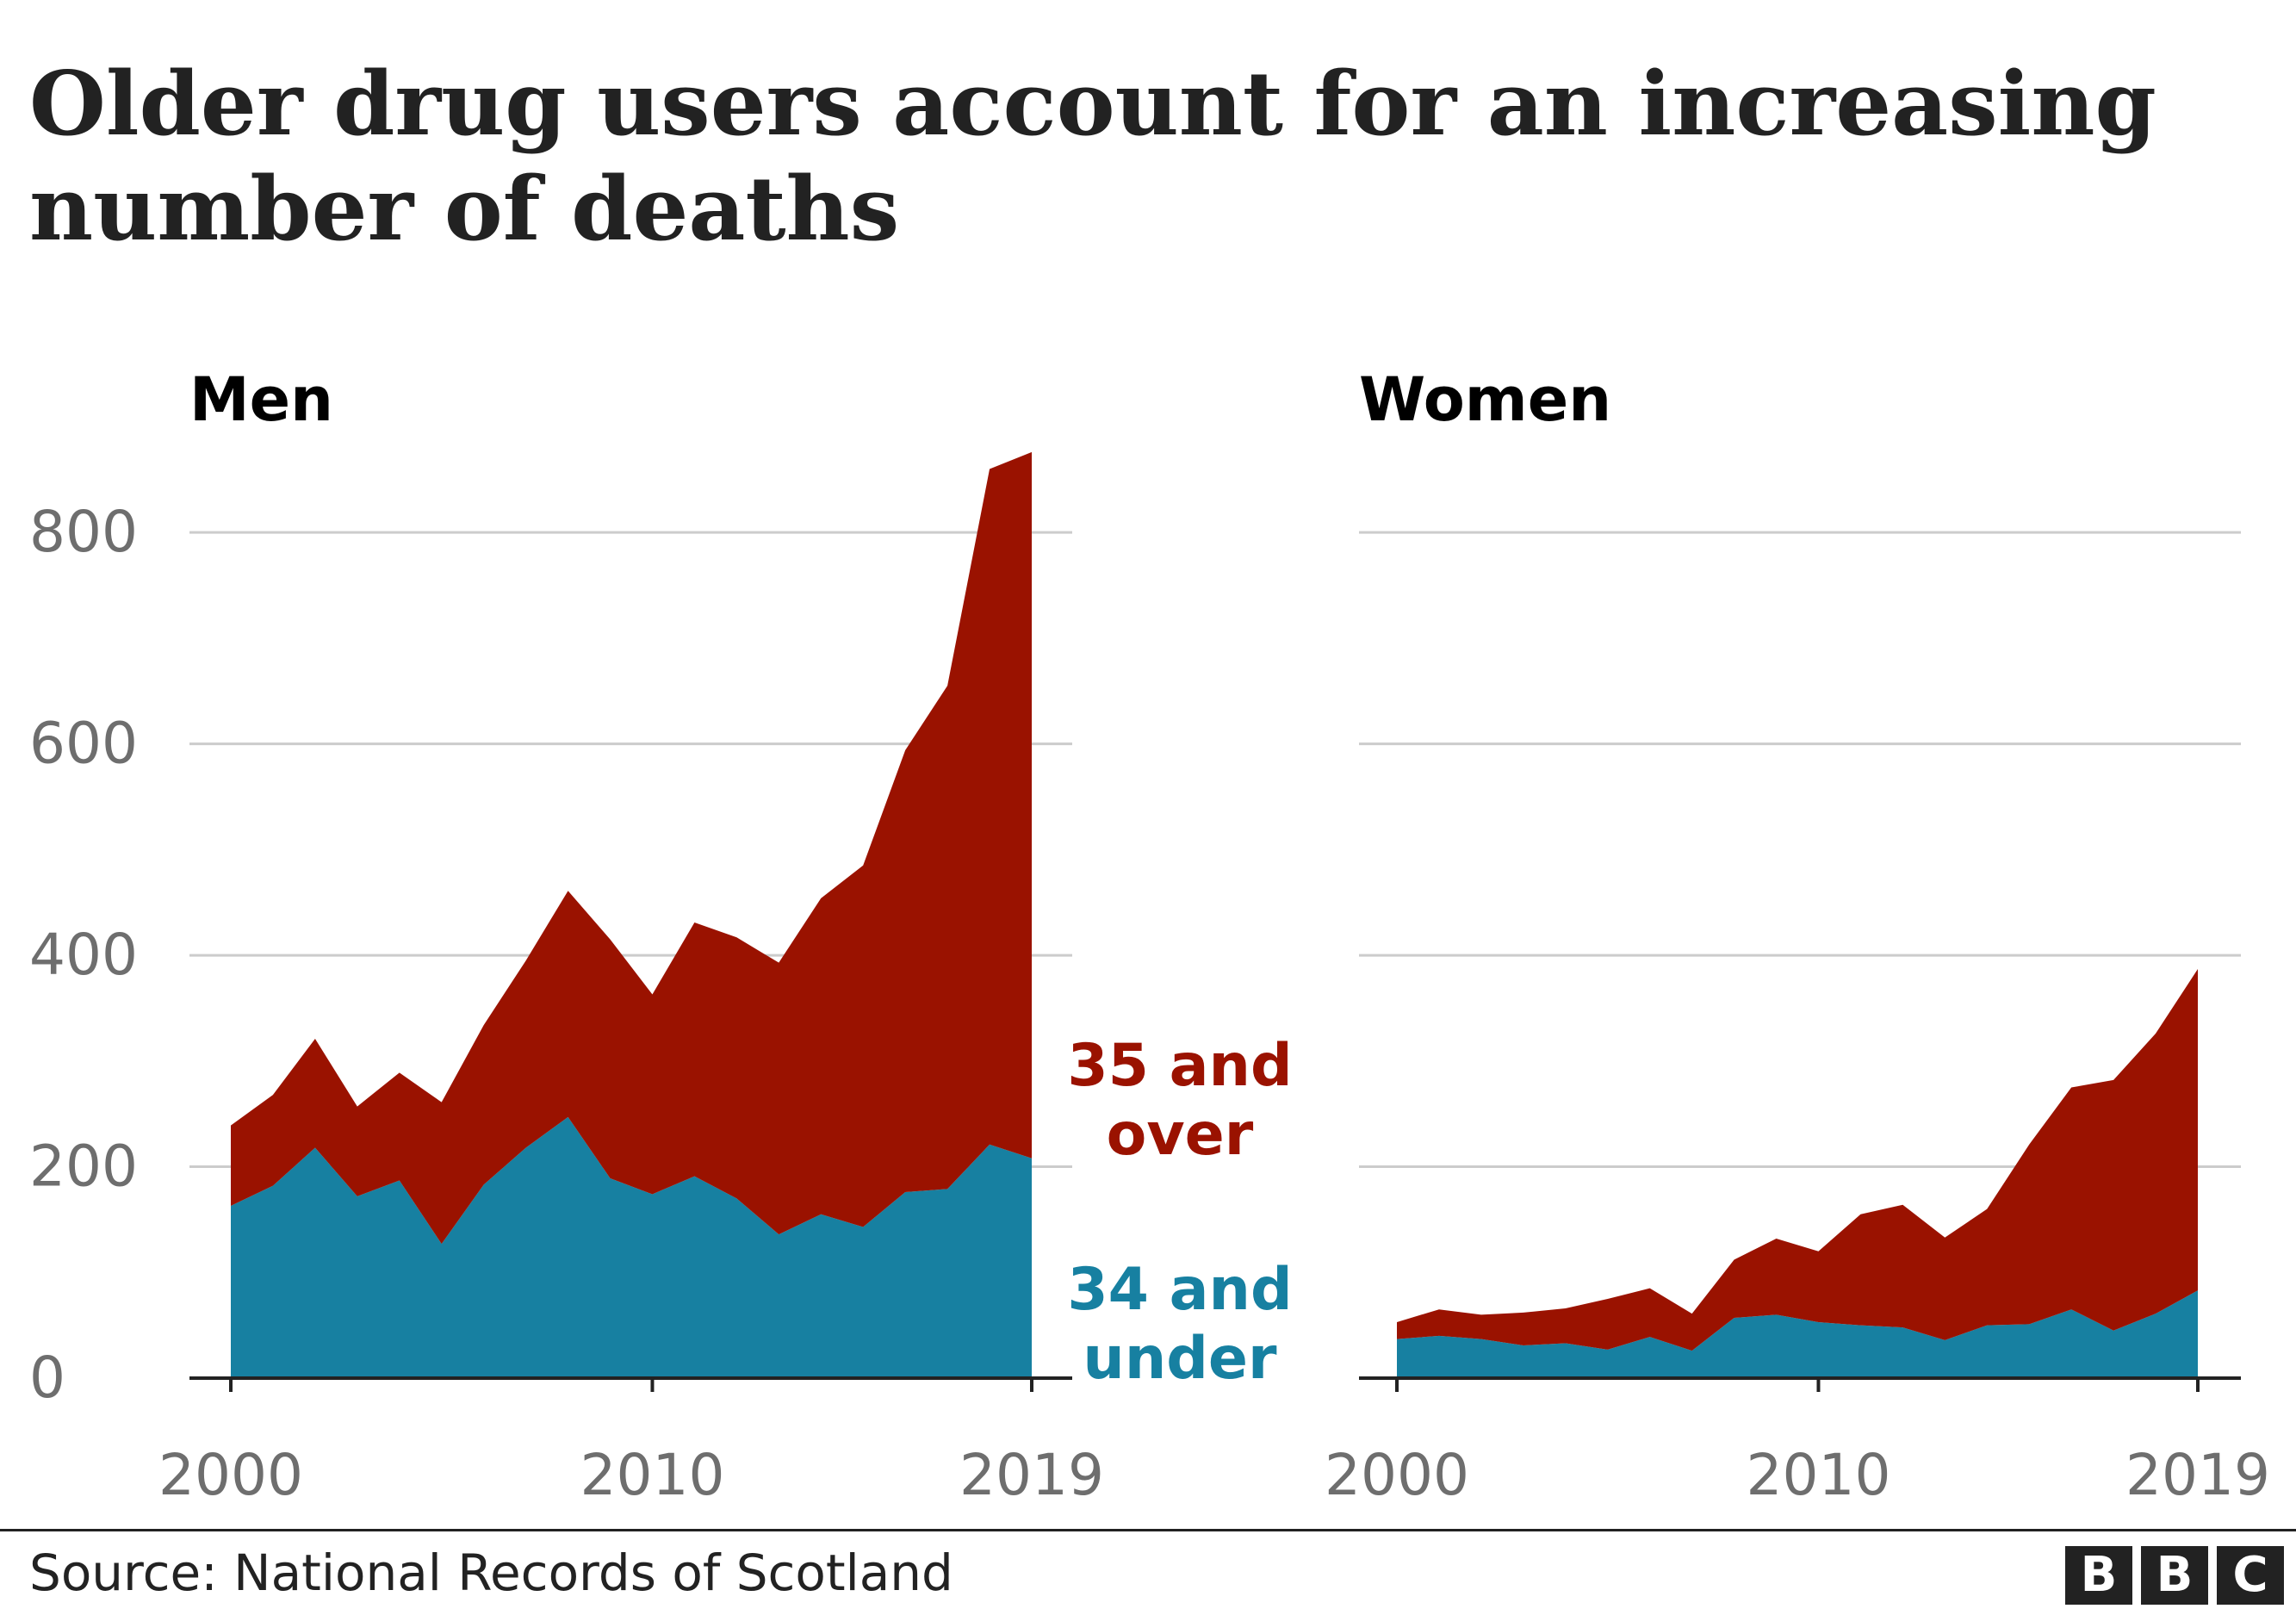 This screenshot has width=2296, height=1615. What do you see at coordinates (1180, 1135) in the screenshot?
I see `label-35-and-over-line2: over` at bounding box center [1180, 1135].